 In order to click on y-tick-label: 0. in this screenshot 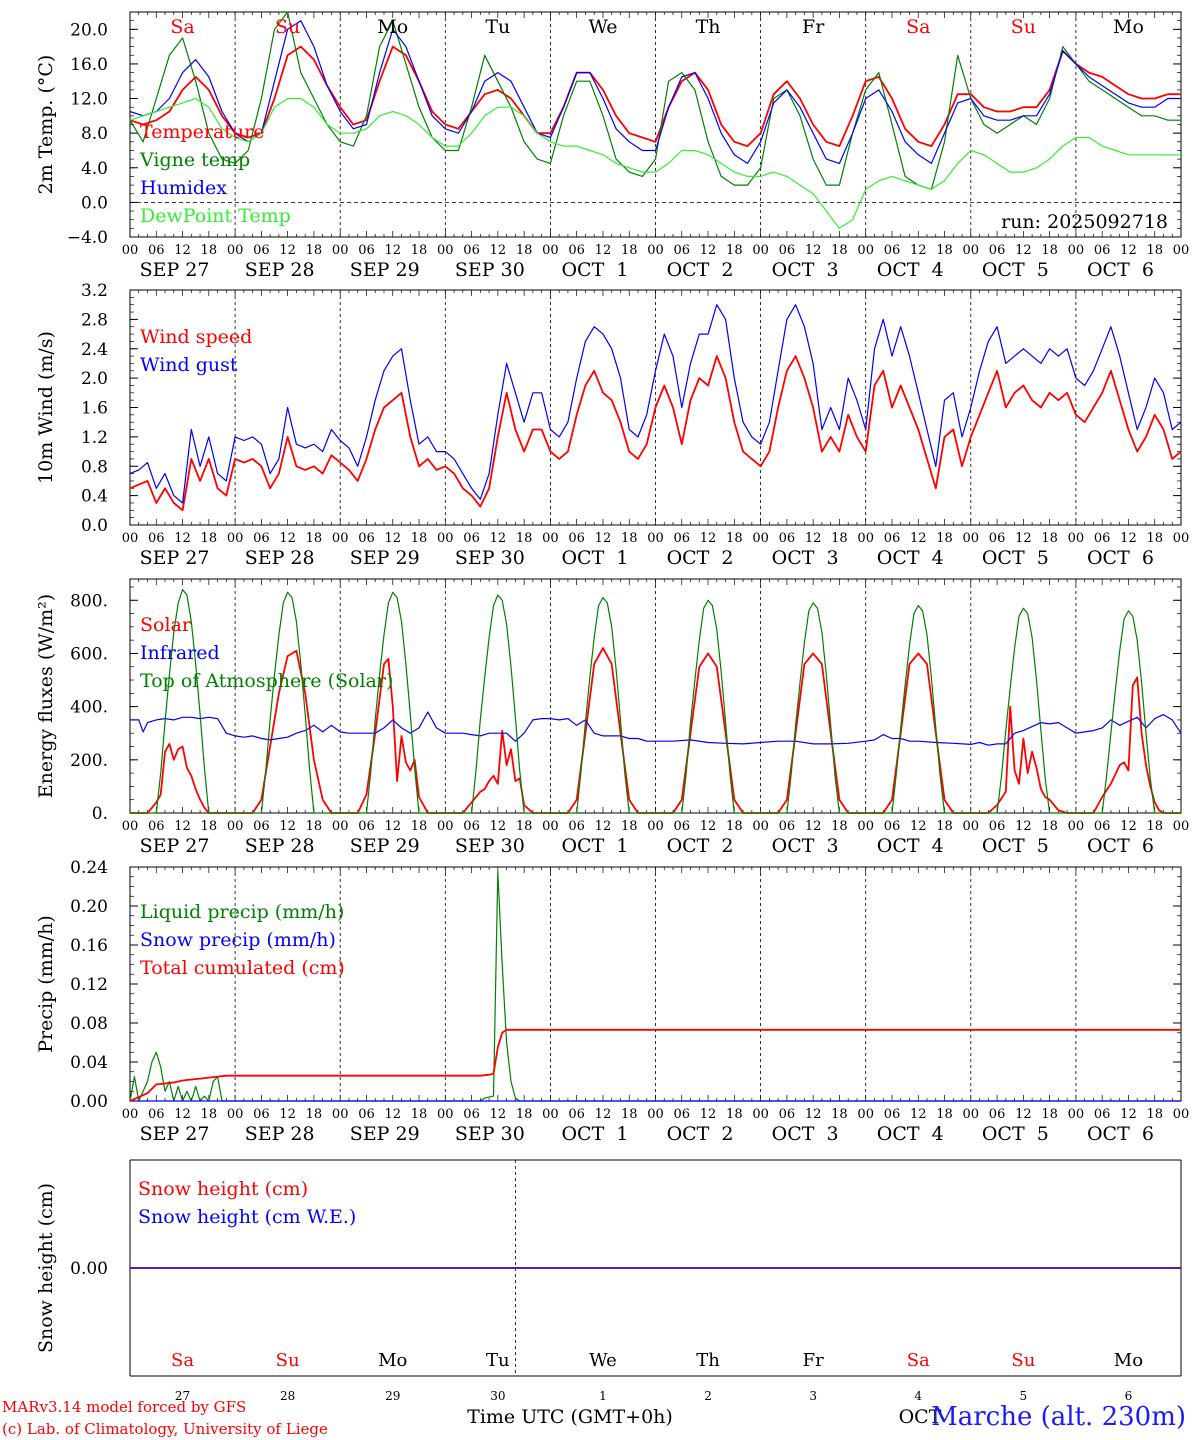, I will do `click(100, 814)`.